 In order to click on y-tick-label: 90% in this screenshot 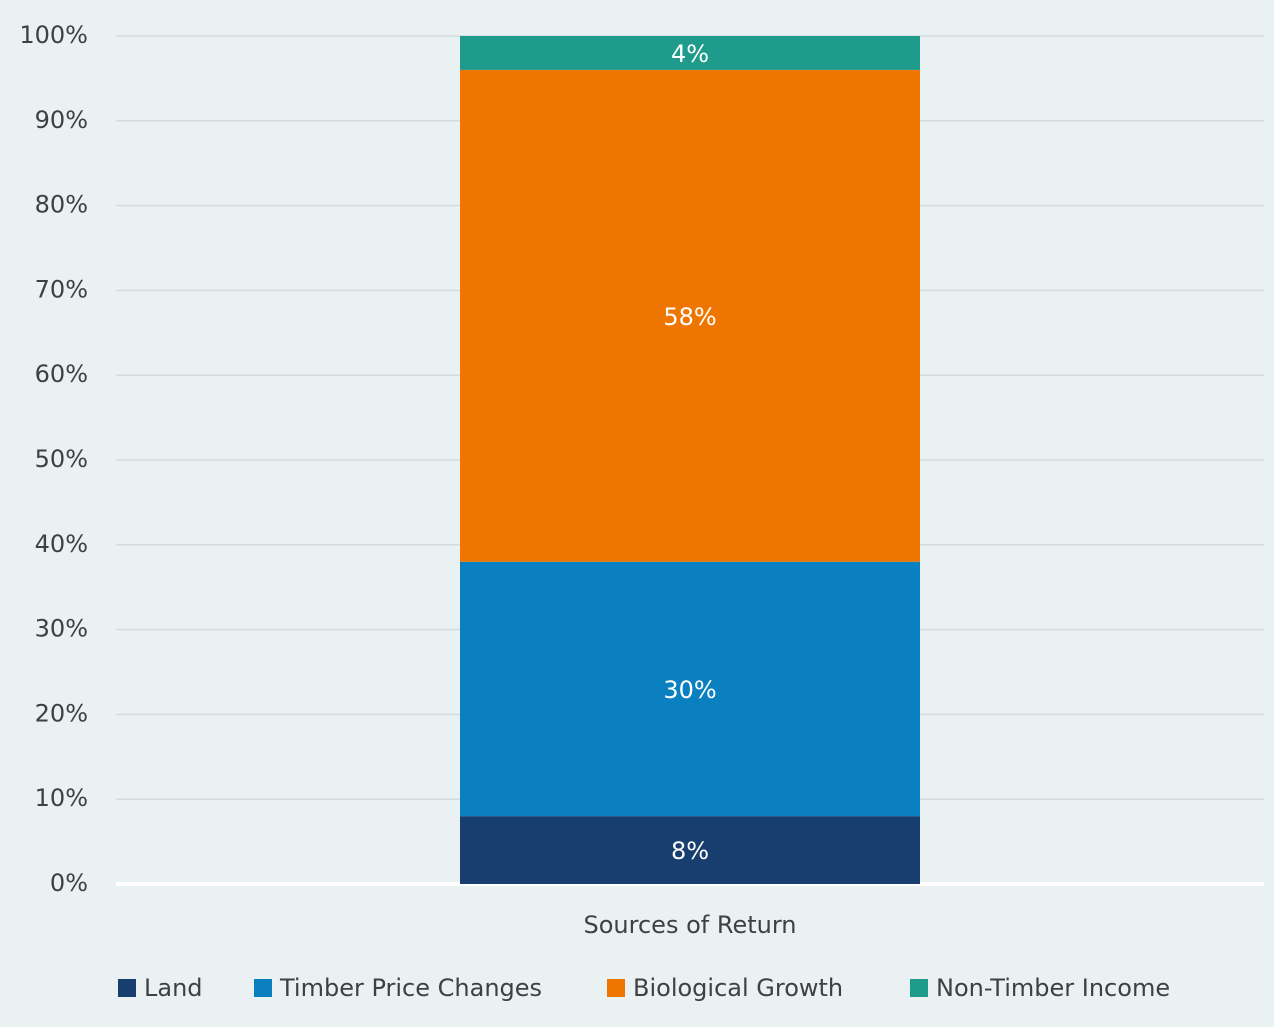, I will do `click(61, 120)`.